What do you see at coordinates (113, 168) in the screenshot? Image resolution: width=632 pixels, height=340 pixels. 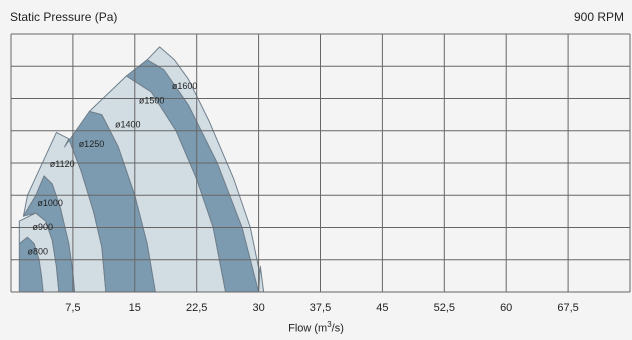 I see `series-labels: ø800 ø900 ø1000 ø1120 ø1250 ø1400 ø1500 ø1600` at bounding box center [113, 168].